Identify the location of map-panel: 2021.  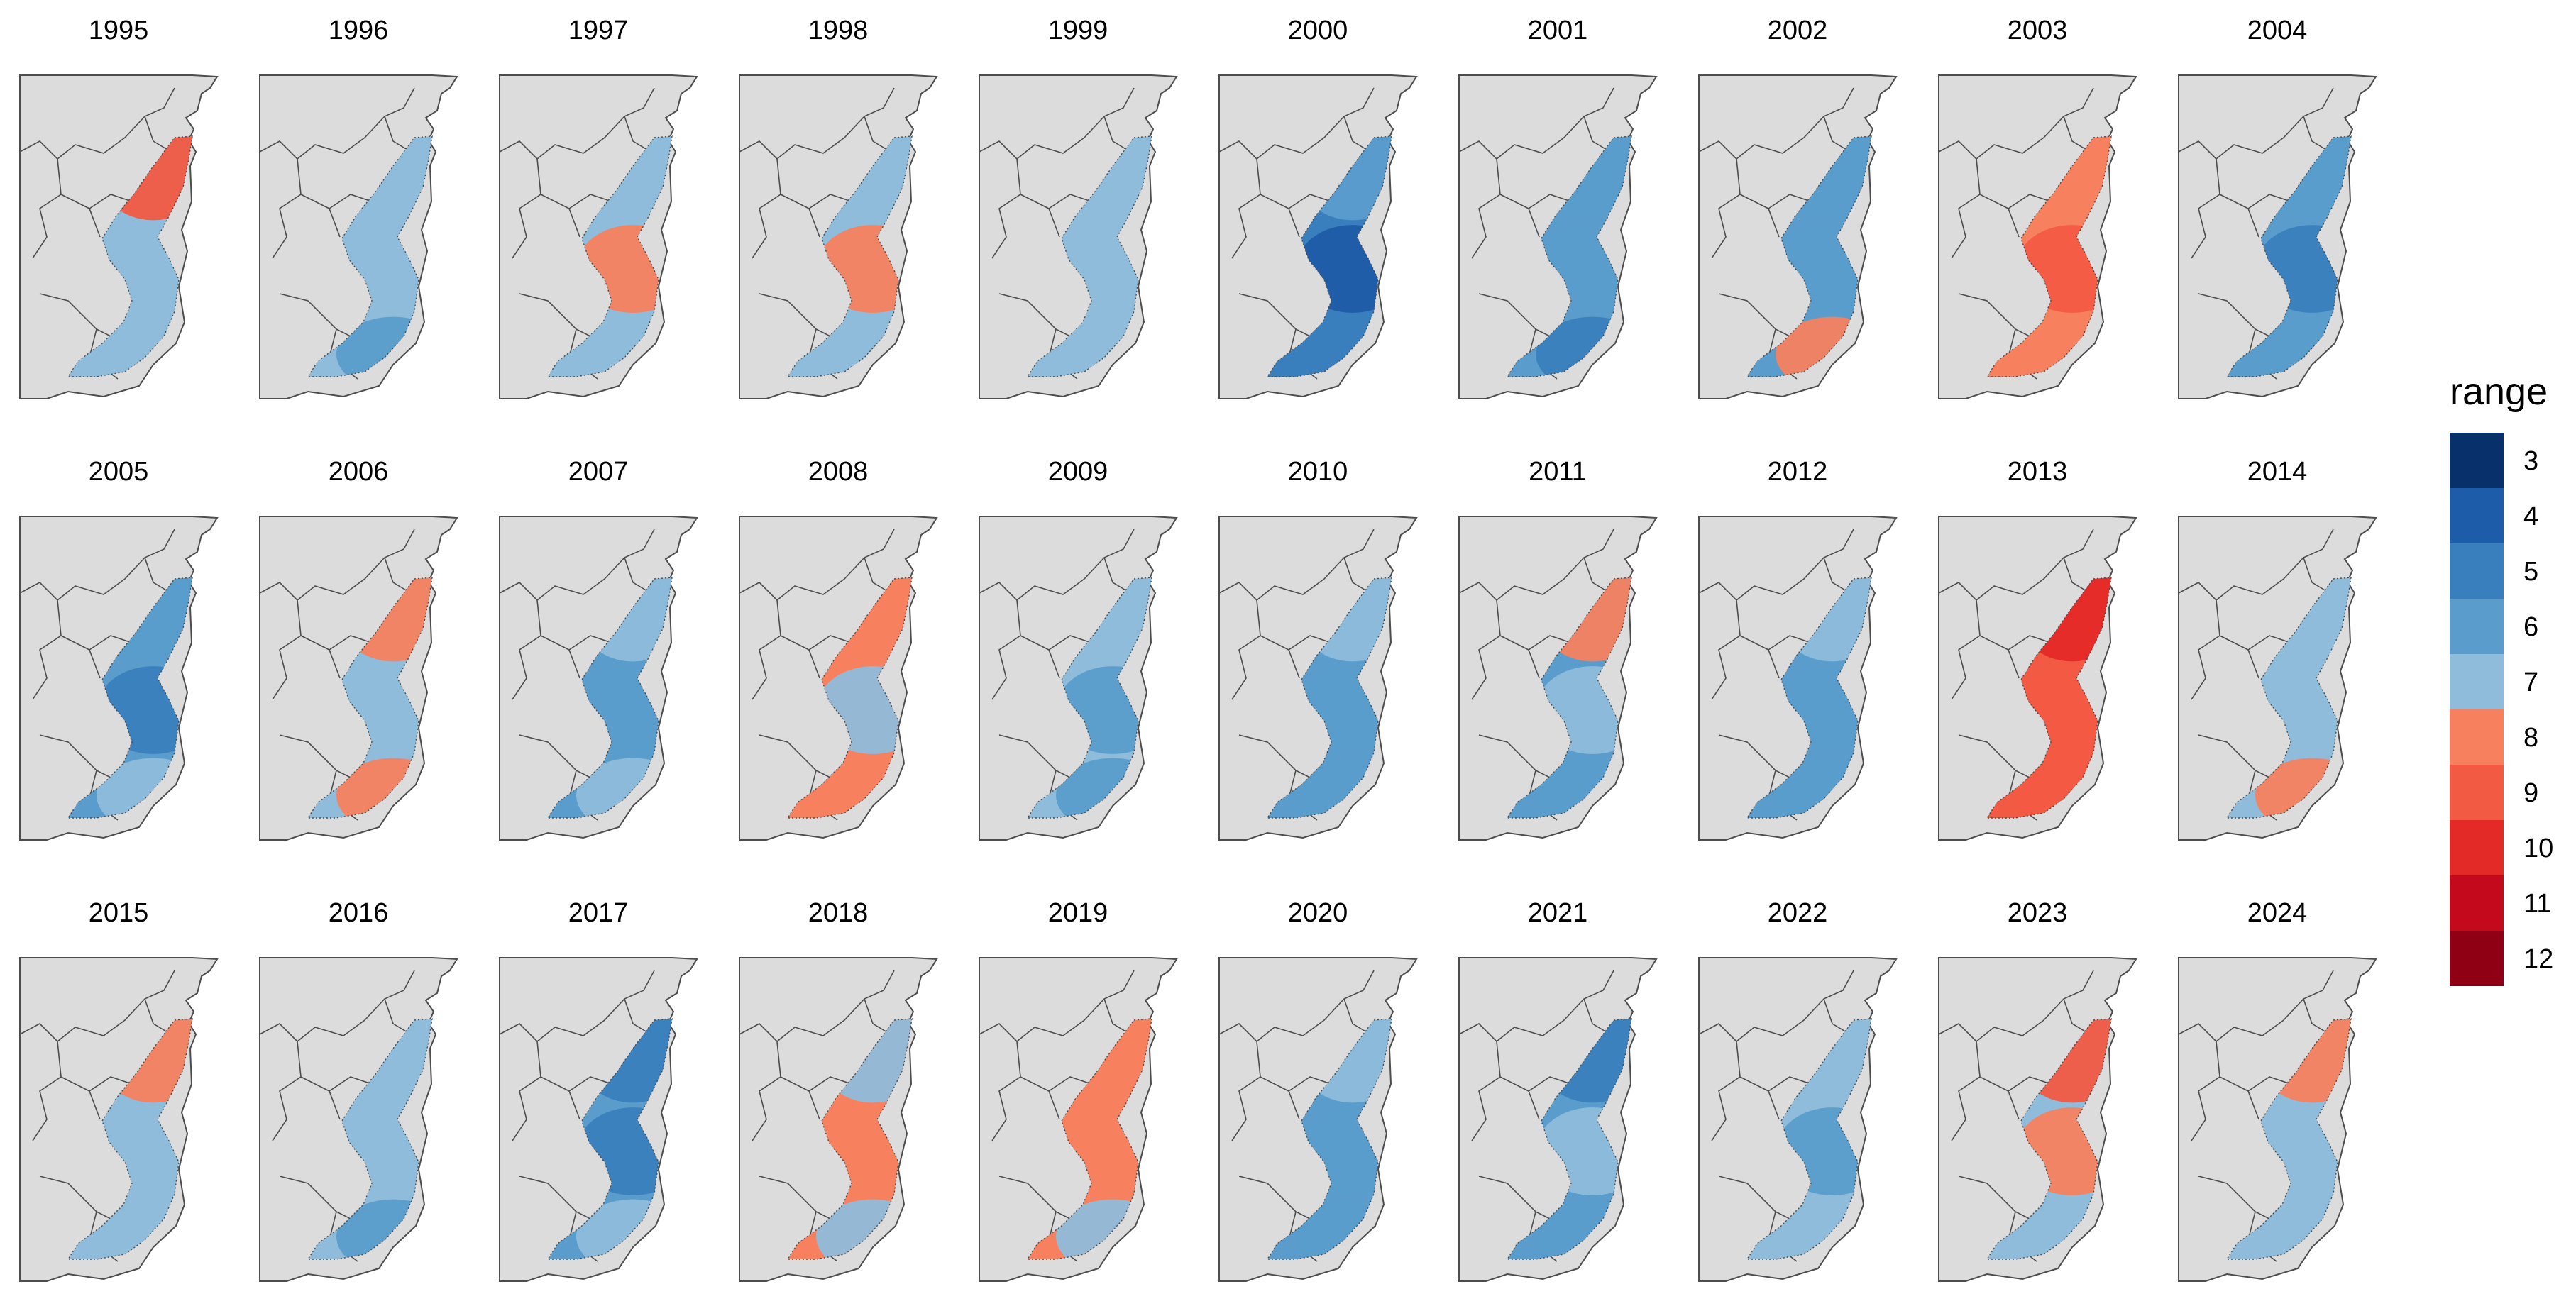
(1557, 1090).